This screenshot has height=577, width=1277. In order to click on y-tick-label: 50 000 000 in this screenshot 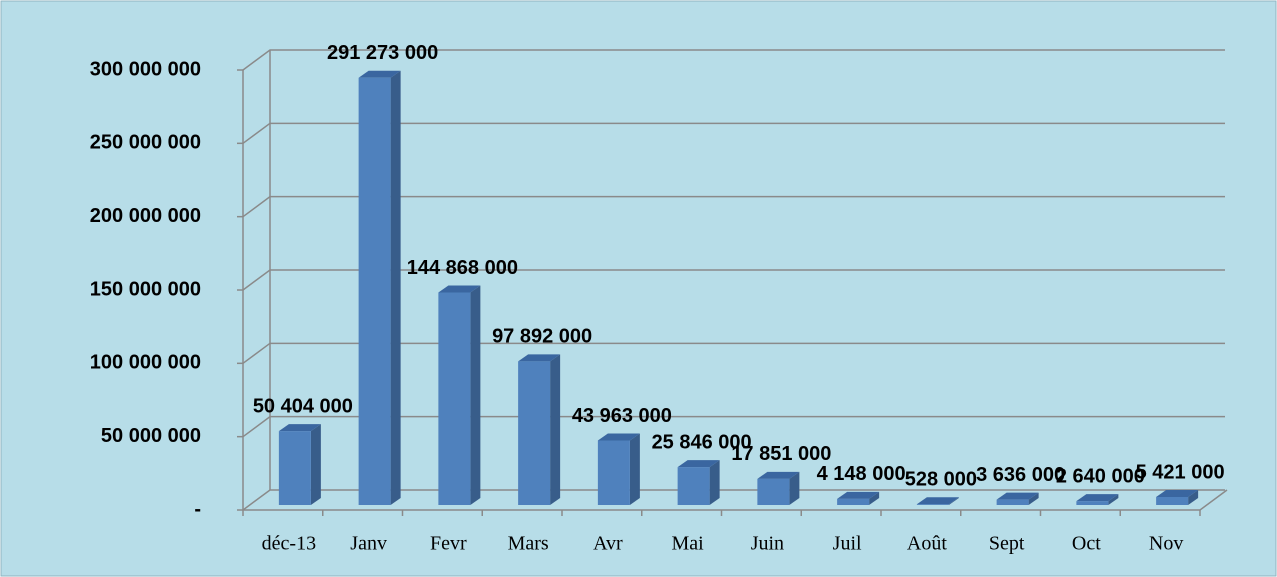, I will do `click(151, 436)`.